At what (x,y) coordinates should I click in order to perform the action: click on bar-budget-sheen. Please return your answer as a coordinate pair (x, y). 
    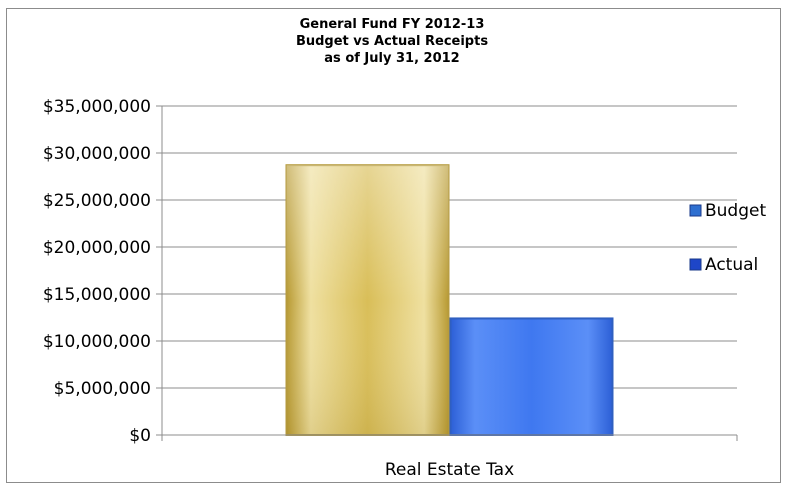
    Looking at the image, I should click on (367, 300).